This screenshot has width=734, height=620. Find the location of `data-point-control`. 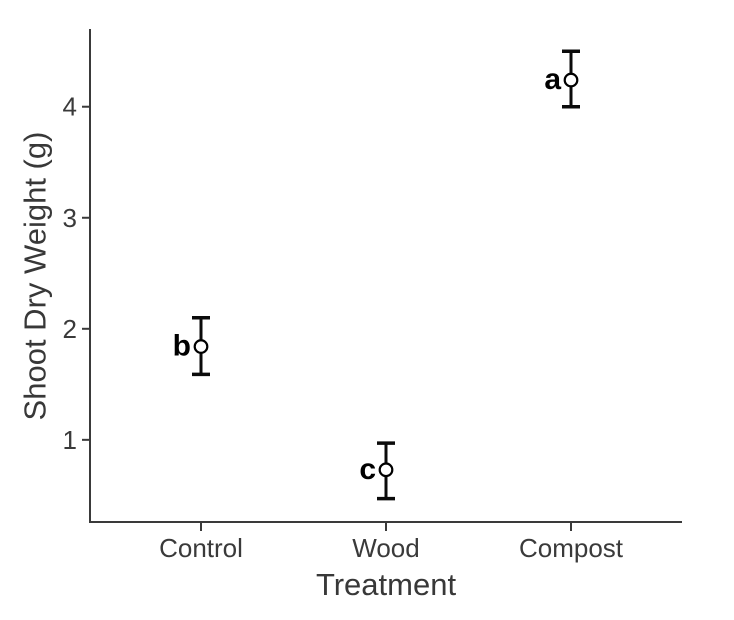

data-point-control is located at coordinates (201, 346).